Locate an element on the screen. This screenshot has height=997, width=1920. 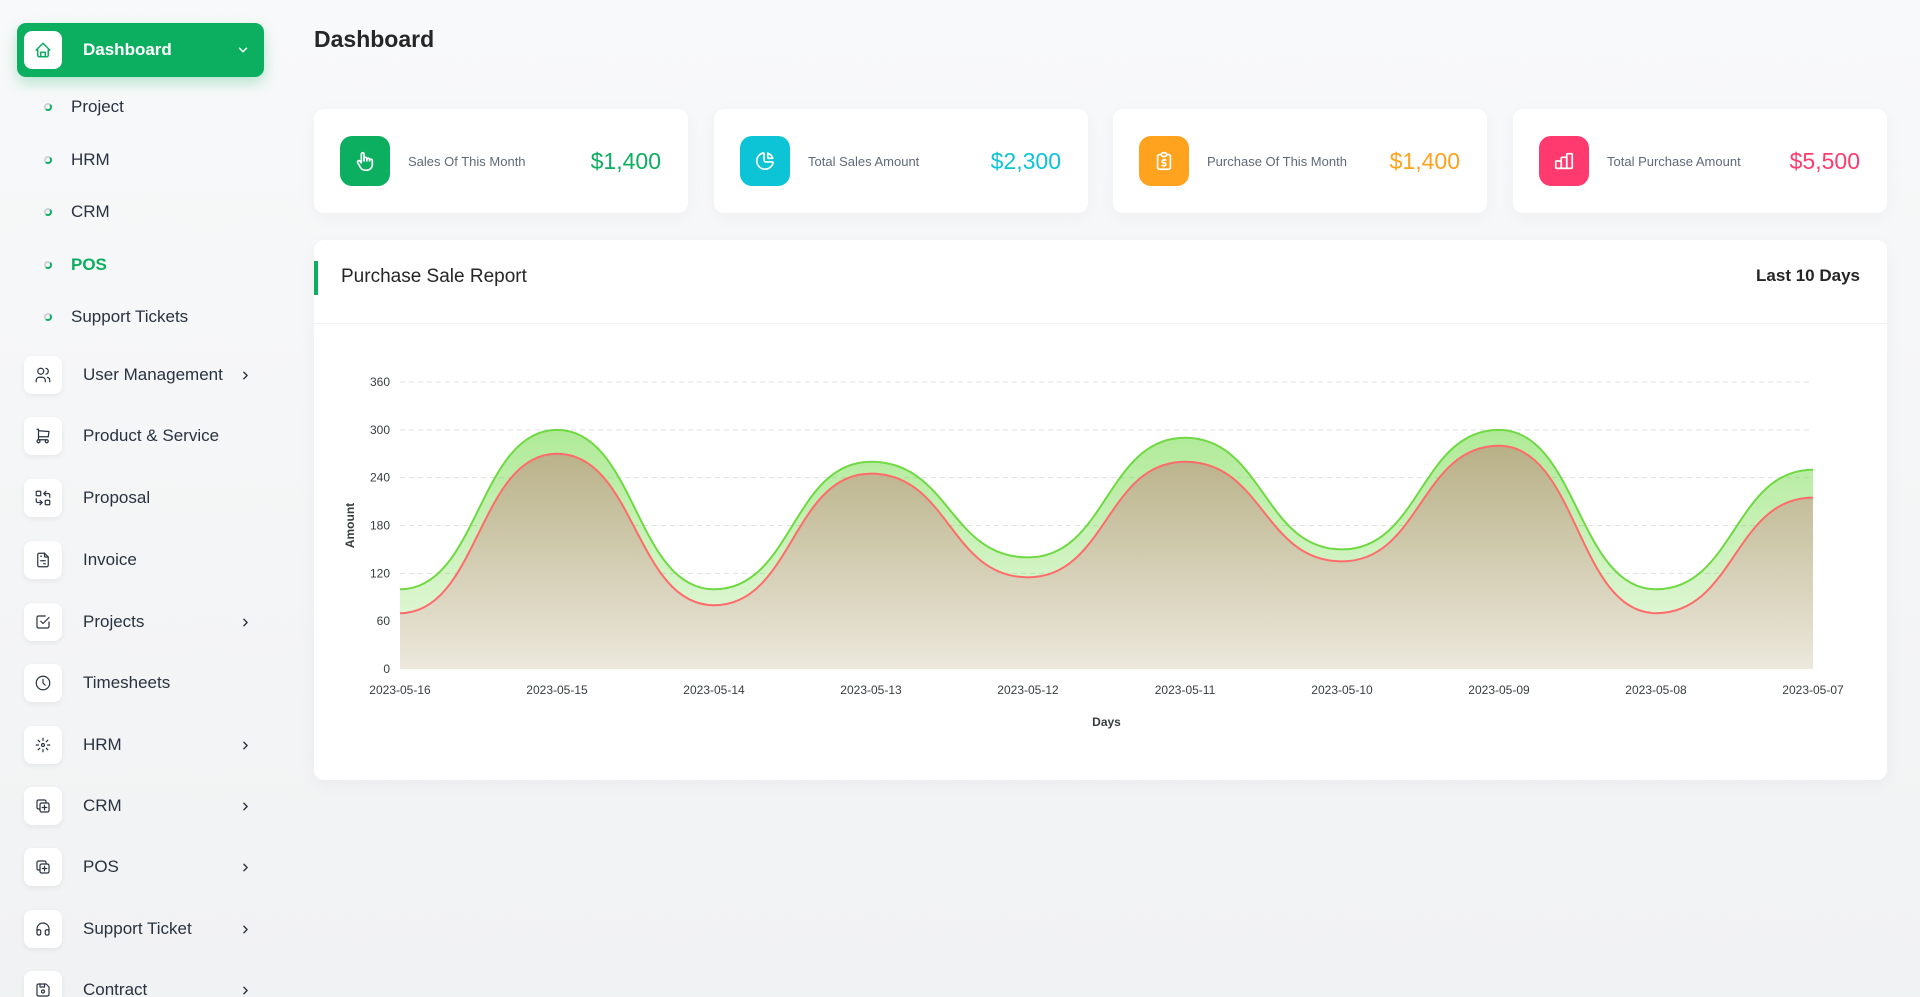
x-tick-label: 2023-05-10 is located at coordinates (1342, 690).